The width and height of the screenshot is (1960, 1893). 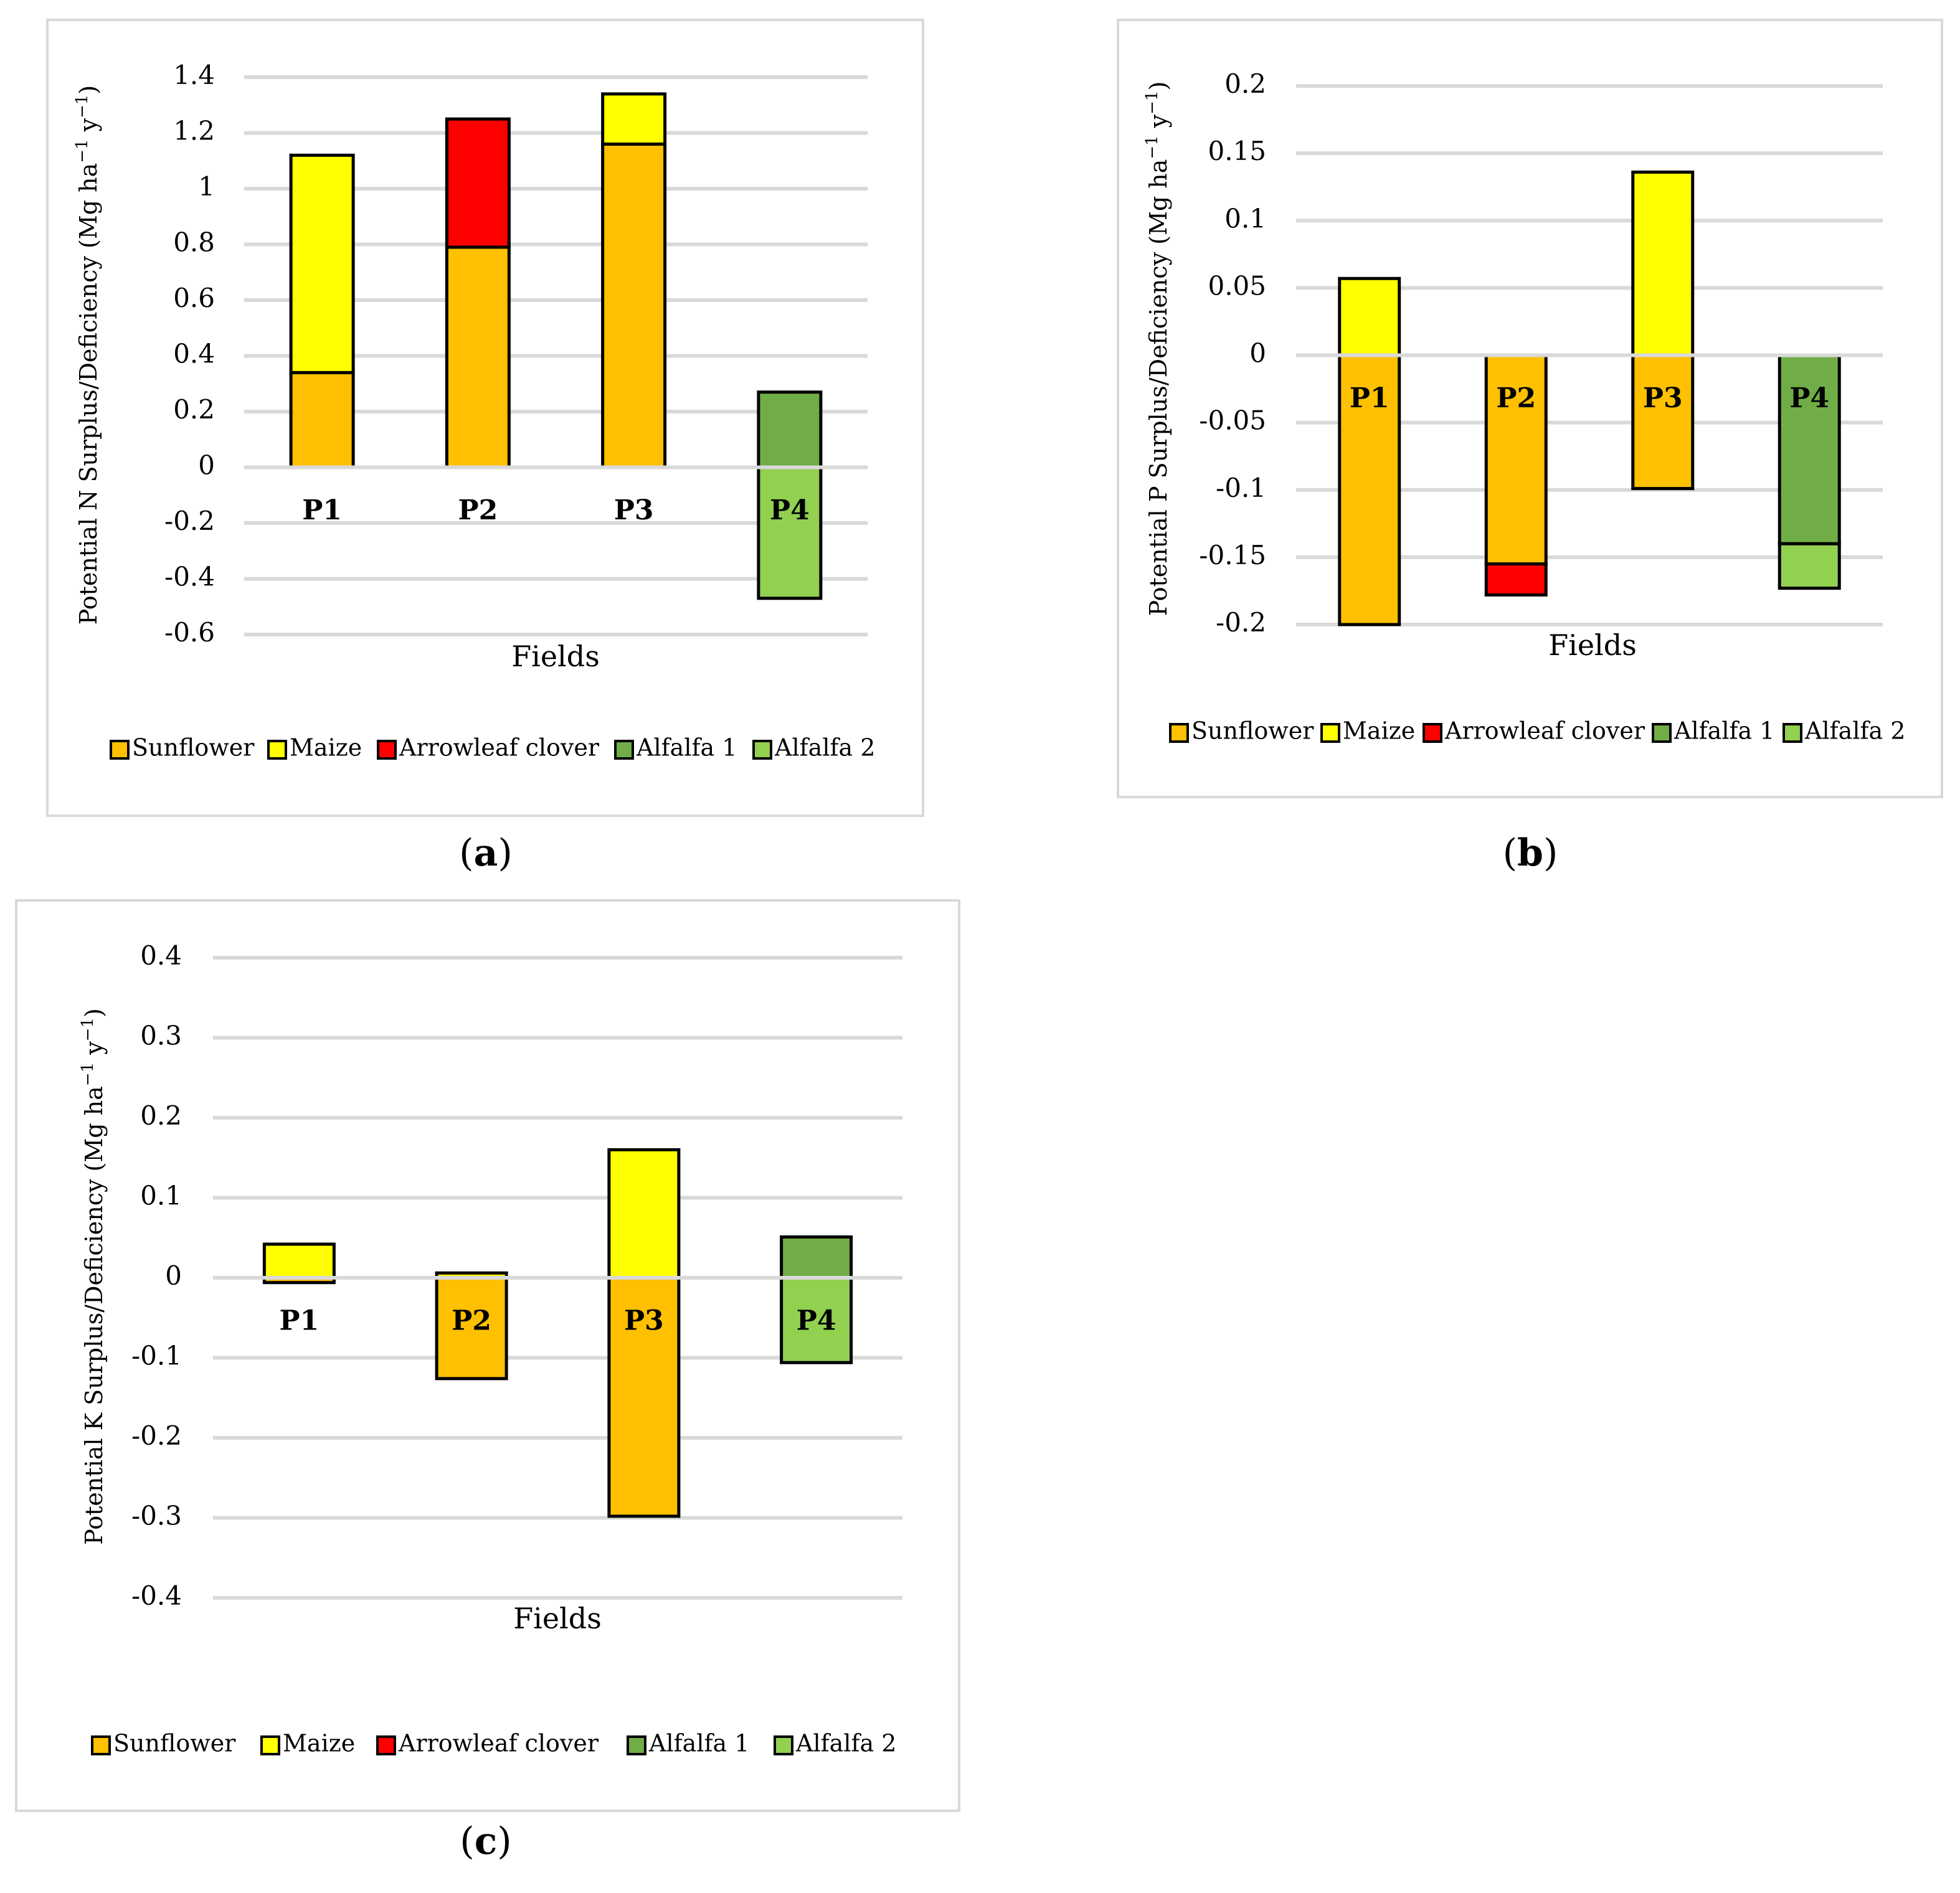 What do you see at coordinates (486, 1841) in the screenshot?
I see `caption-c: (c)` at bounding box center [486, 1841].